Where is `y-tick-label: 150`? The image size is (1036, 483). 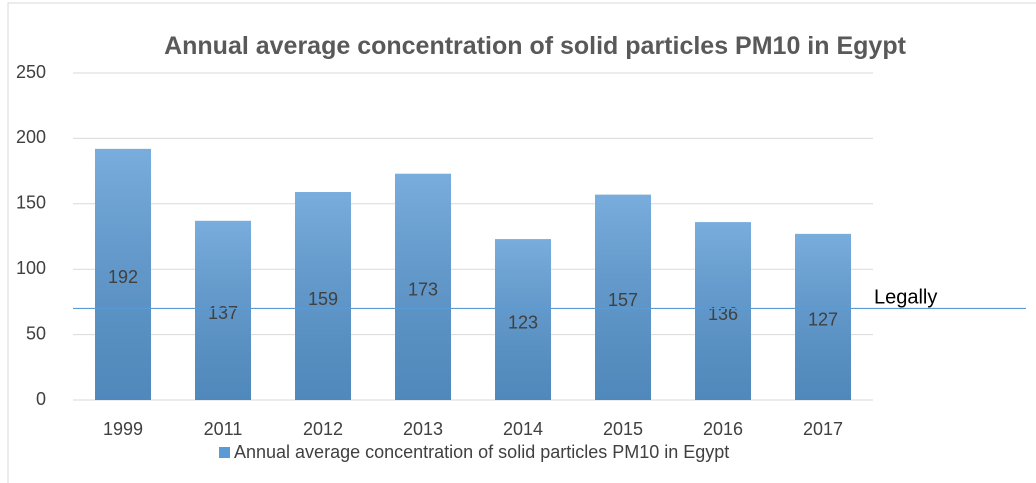 y-tick-label: 150 is located at coordinates (31, 203).